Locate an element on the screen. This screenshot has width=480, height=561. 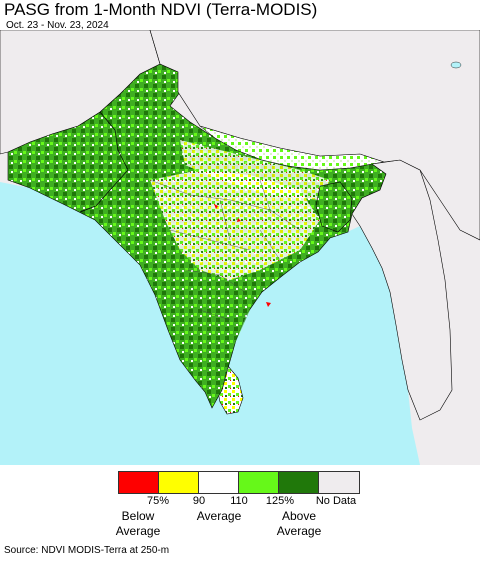
legend-label-below-average: Below Average is located at coordinates (138, 523).